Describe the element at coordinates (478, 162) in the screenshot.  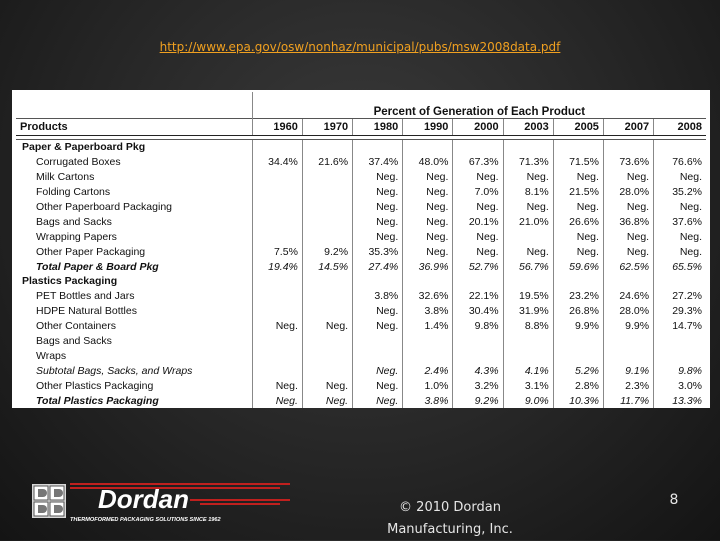
I see `table-cell: 67.3%` at that location.